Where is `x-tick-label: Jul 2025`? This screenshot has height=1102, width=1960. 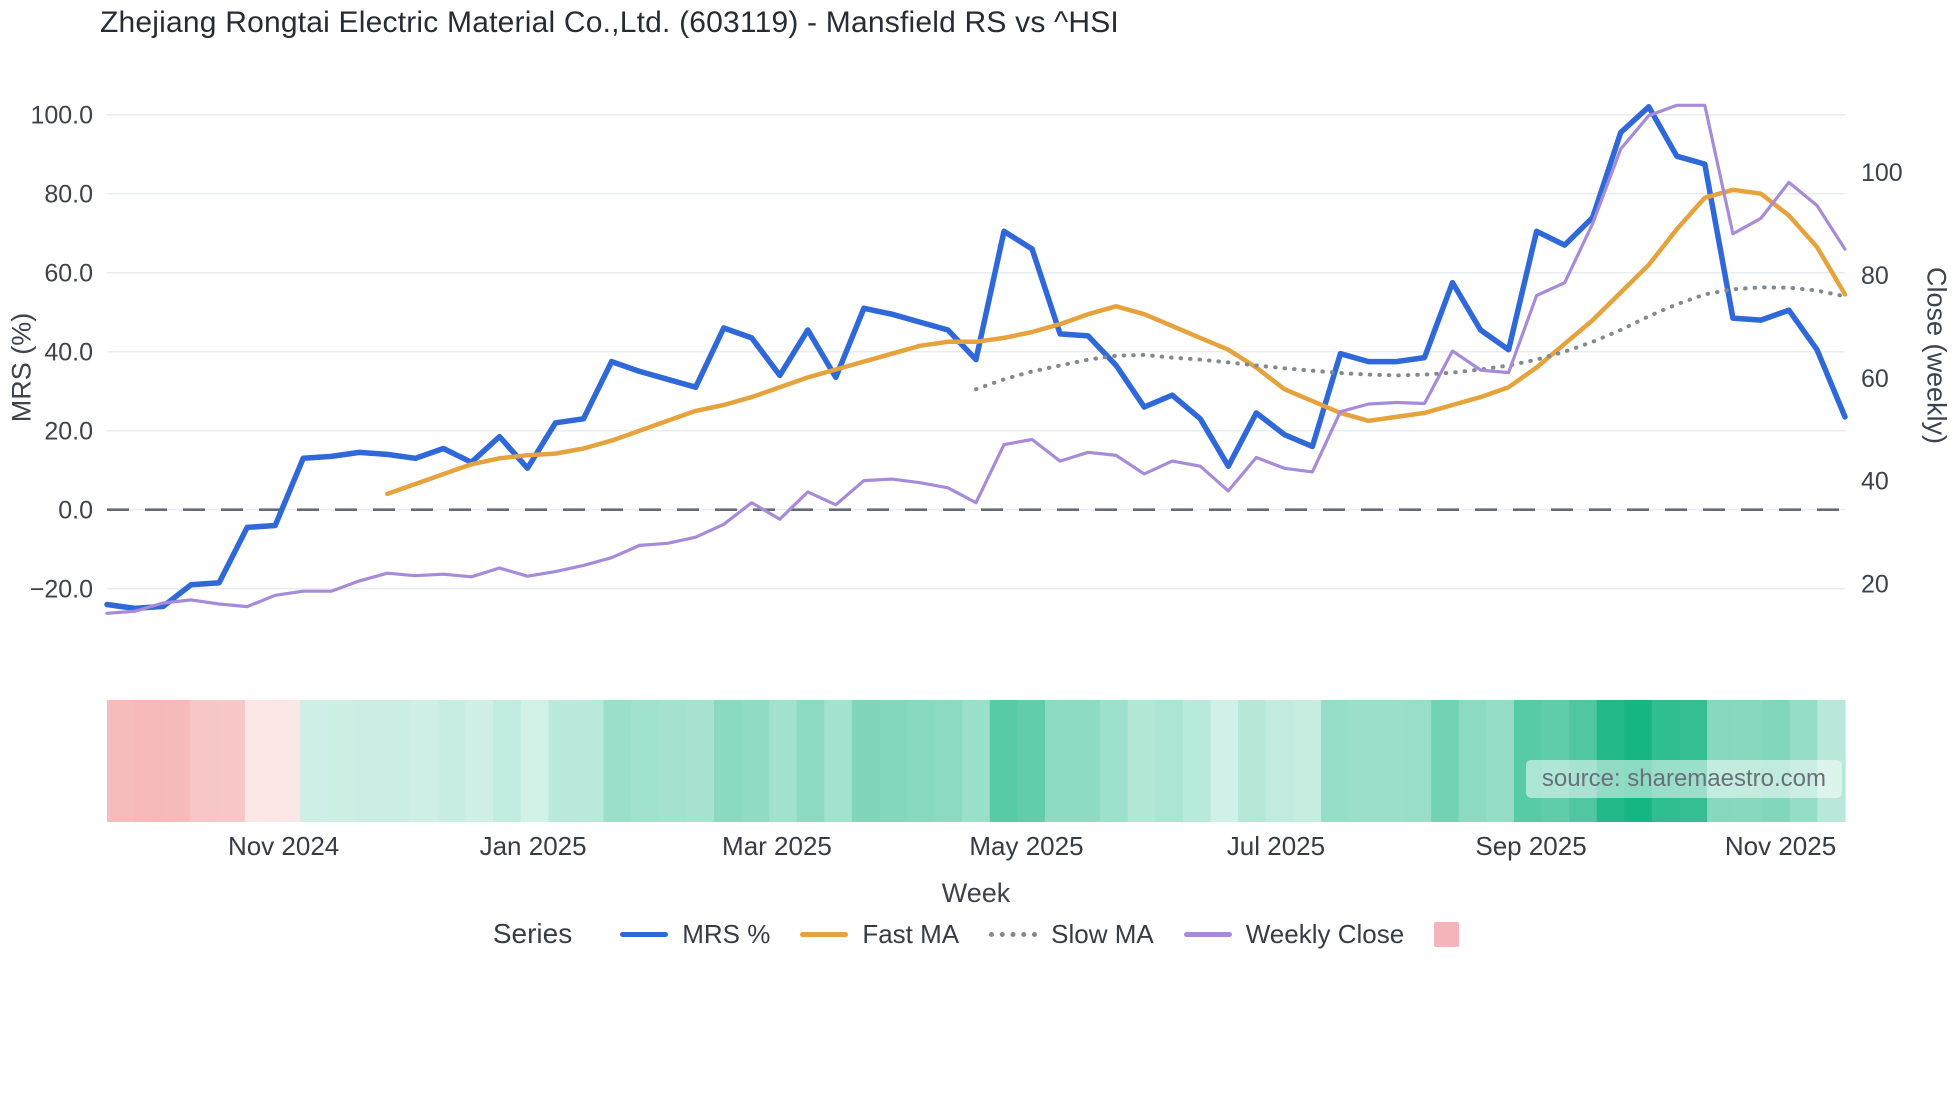
x-tick-label: Jul 2025 is located at coordinates (1276, 846).